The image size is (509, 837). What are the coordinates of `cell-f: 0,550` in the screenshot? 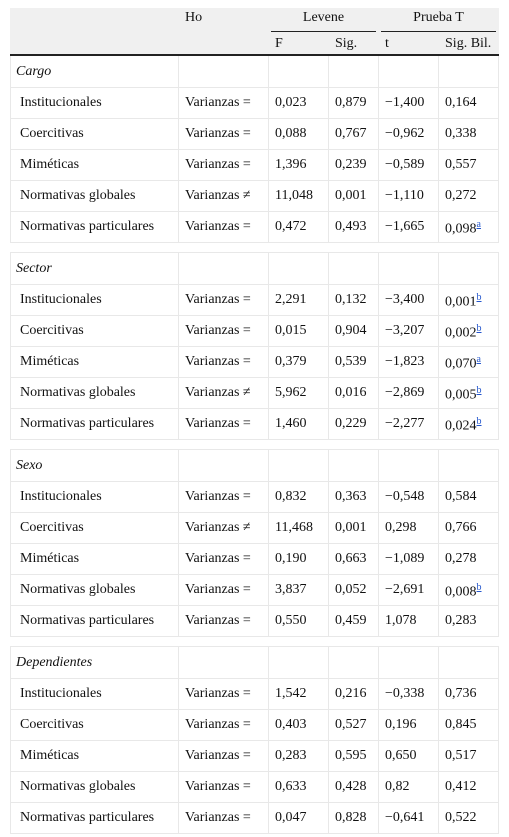 It's located at (298, 621).